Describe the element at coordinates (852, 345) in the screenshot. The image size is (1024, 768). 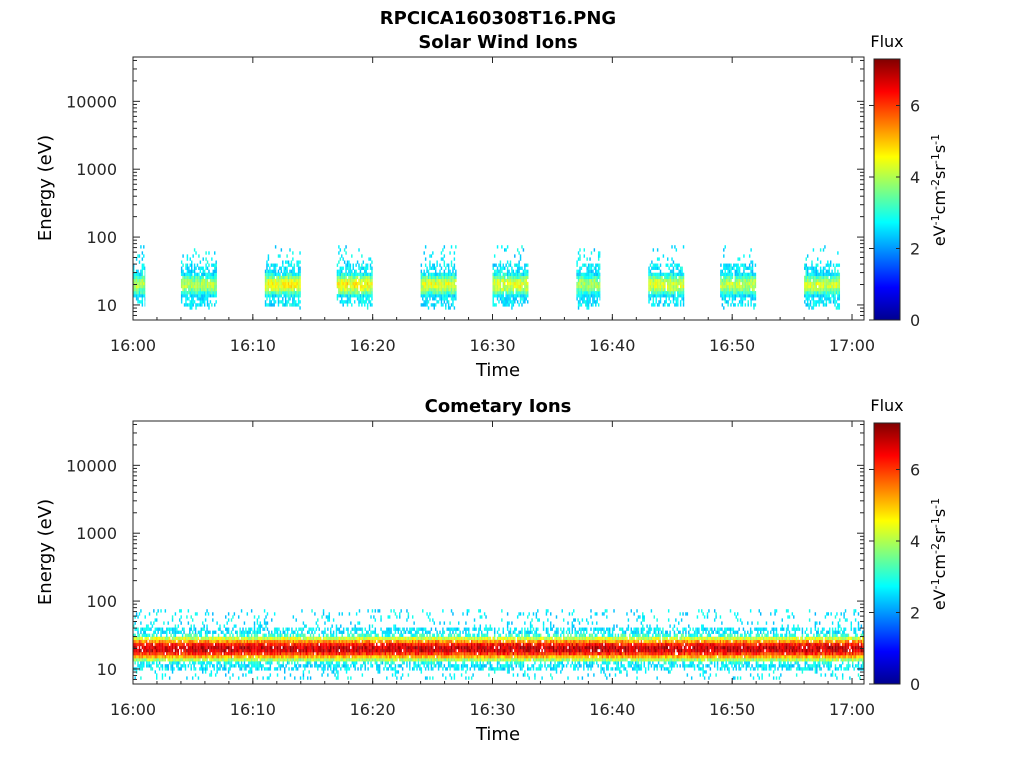
I see `x-tick-label: 17:00` at that location.